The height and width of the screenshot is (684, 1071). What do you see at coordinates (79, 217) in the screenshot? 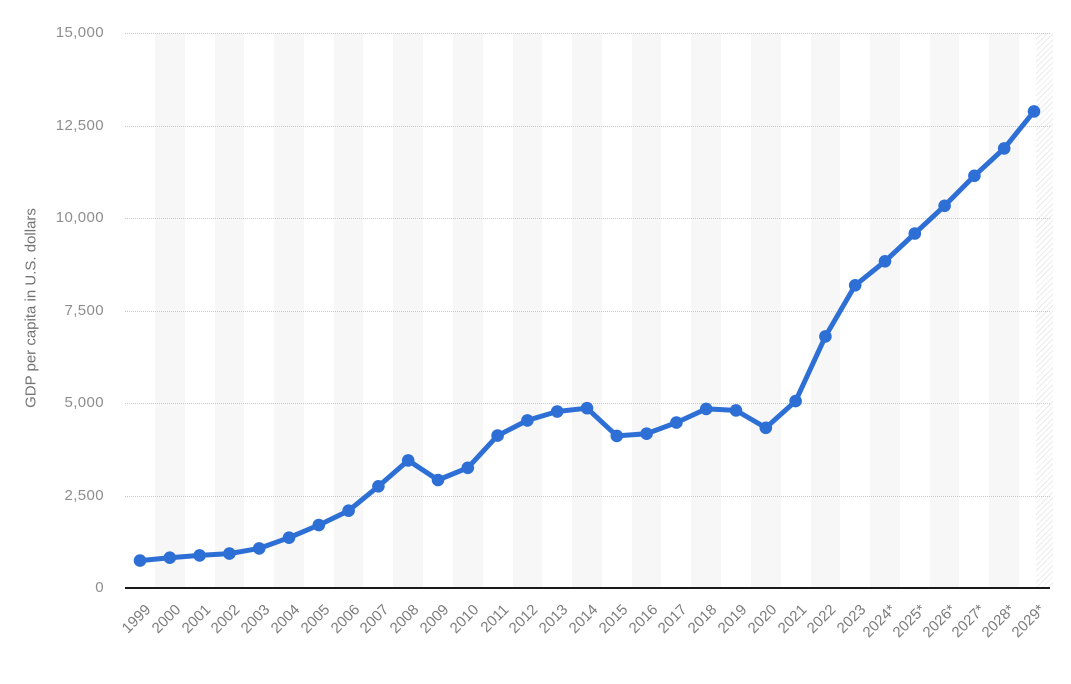
I see `y-tick-label-10000: 10,000` at bounding box center [79, 217].